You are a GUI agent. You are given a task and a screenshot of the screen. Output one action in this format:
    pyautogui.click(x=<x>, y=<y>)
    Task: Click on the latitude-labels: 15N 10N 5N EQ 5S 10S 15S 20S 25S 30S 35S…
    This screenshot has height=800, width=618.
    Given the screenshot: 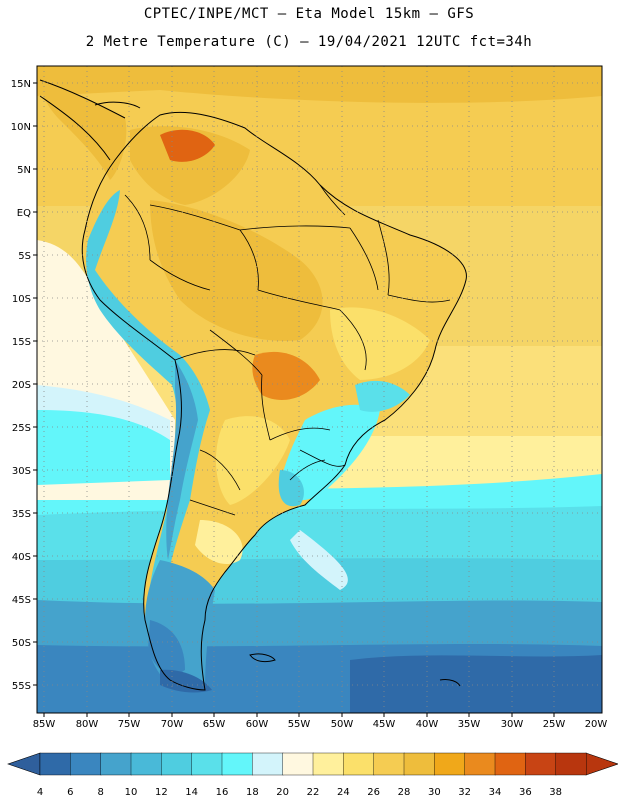 What is the action you would take?
    pyautogui.click(x=21, y=385)
    